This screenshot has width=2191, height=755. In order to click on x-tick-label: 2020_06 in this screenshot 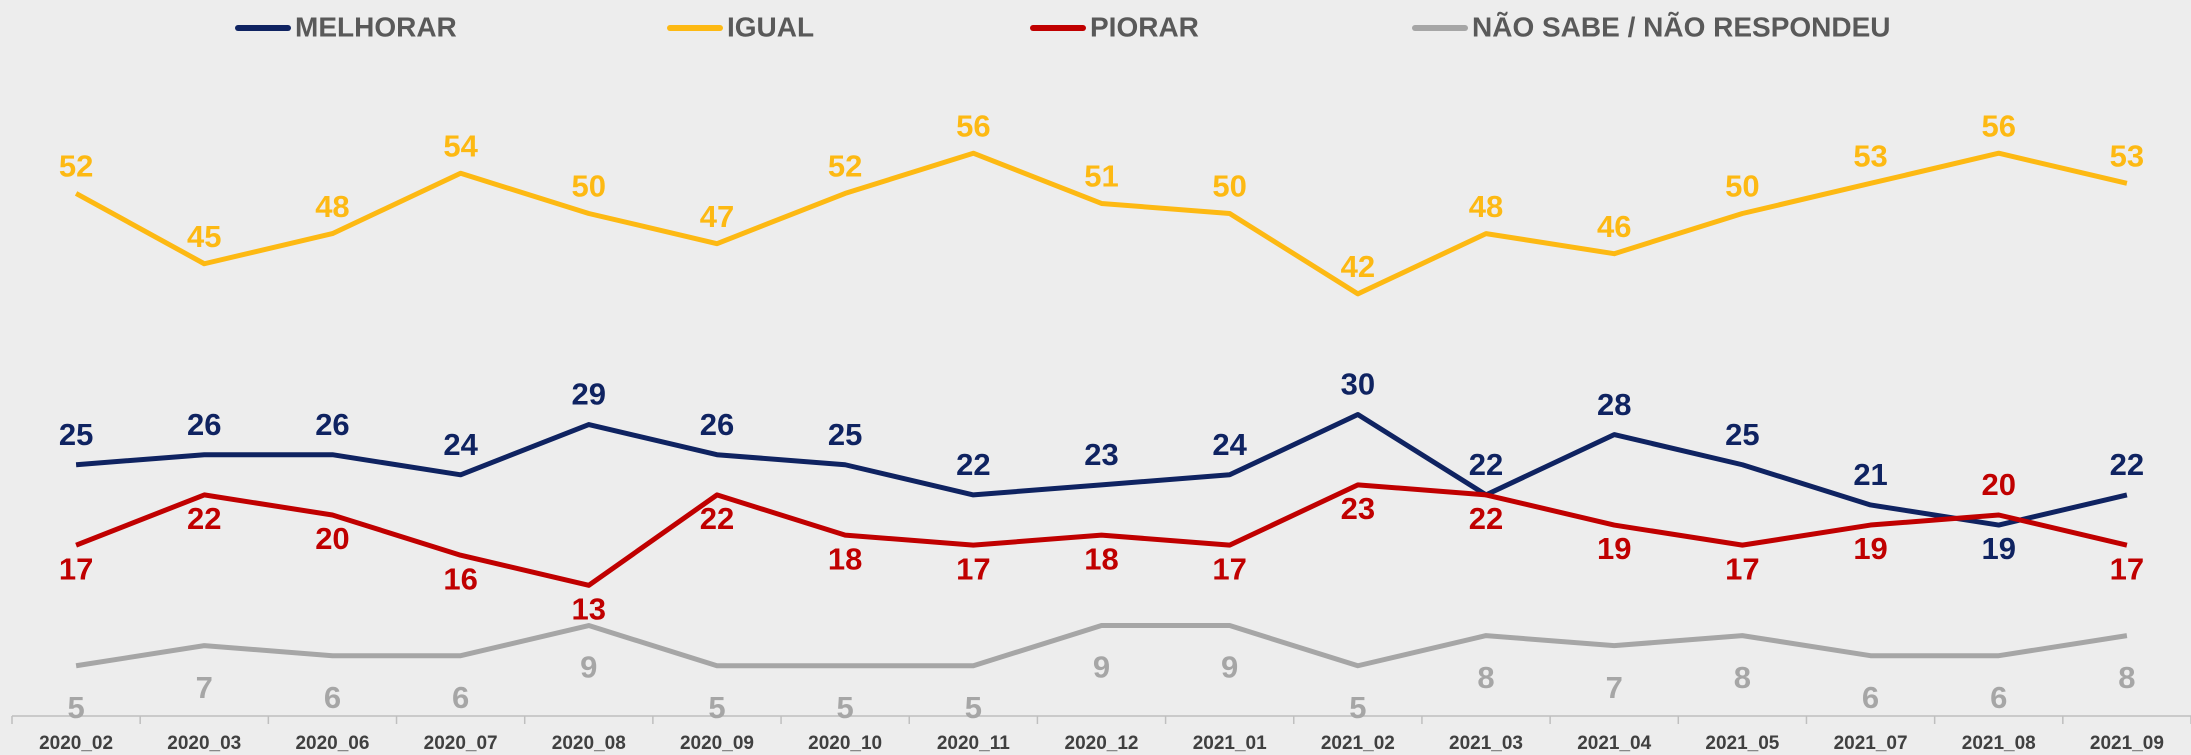, I will do `click(332, 743)`.